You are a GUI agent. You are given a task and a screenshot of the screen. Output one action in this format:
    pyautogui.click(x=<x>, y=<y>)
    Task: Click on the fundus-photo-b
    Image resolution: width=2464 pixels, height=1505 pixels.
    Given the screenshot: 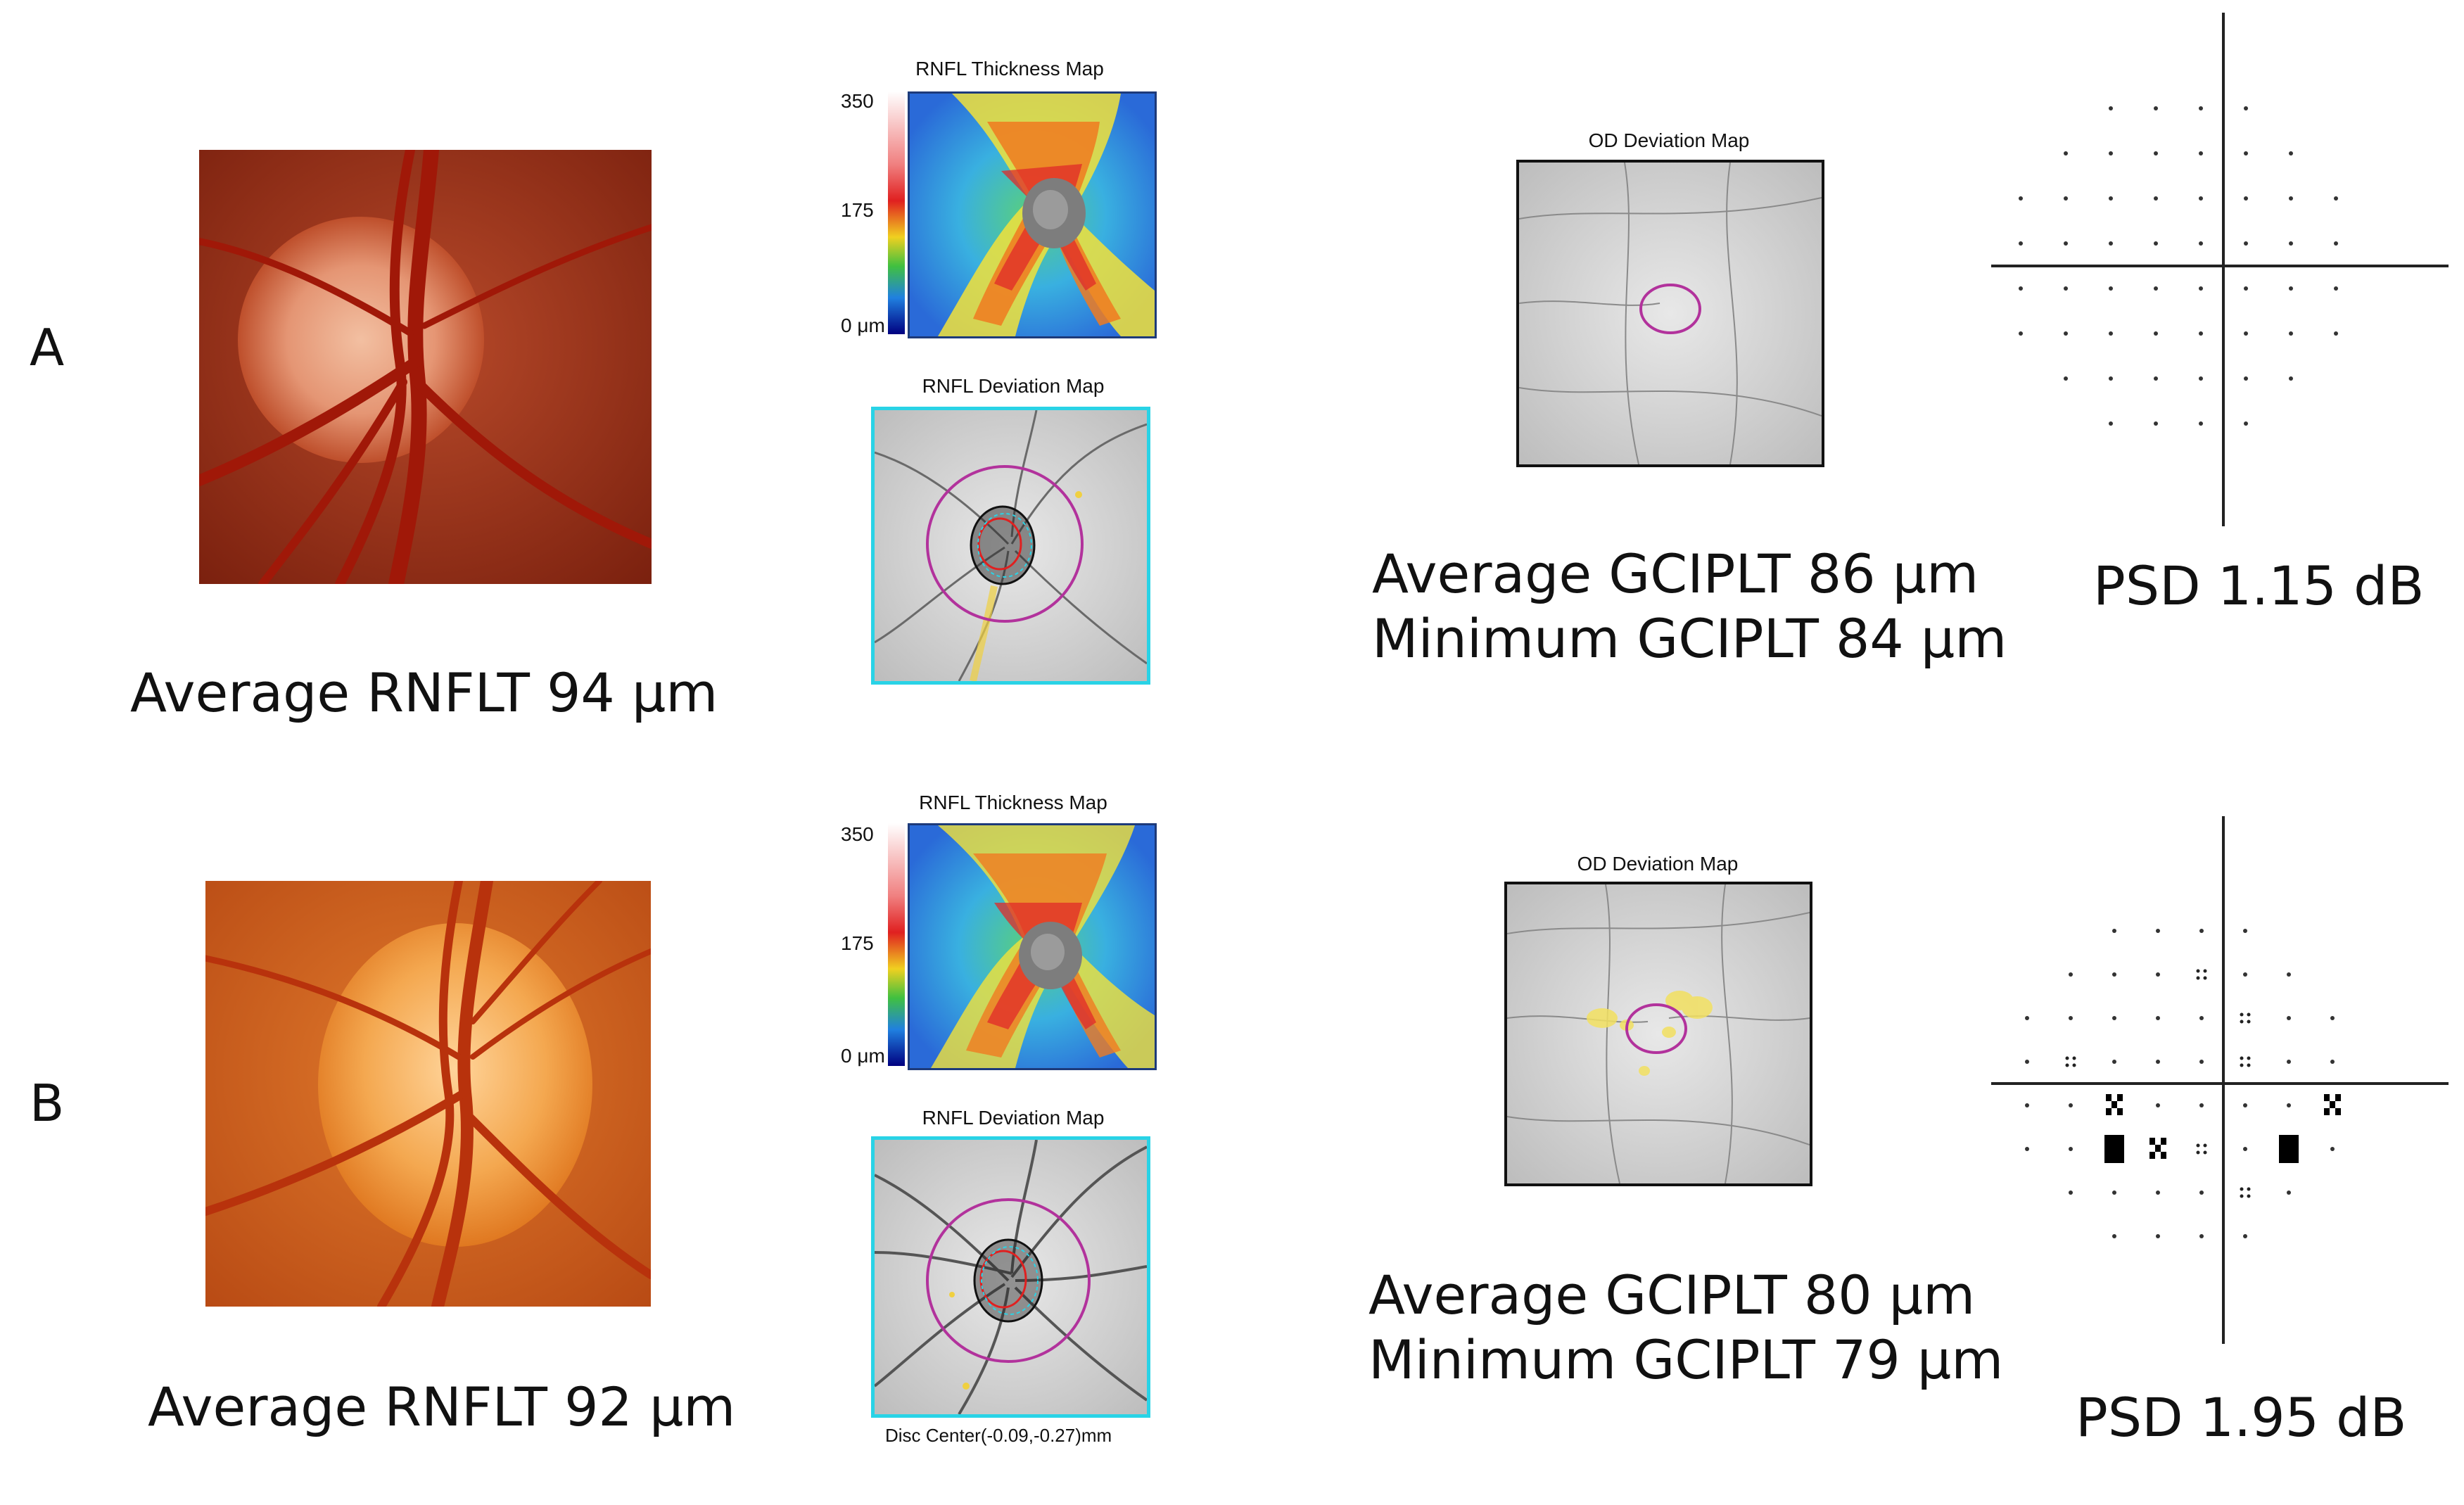 What is the action you would take?
    pyautogui.click(x=428, y=1094)
    